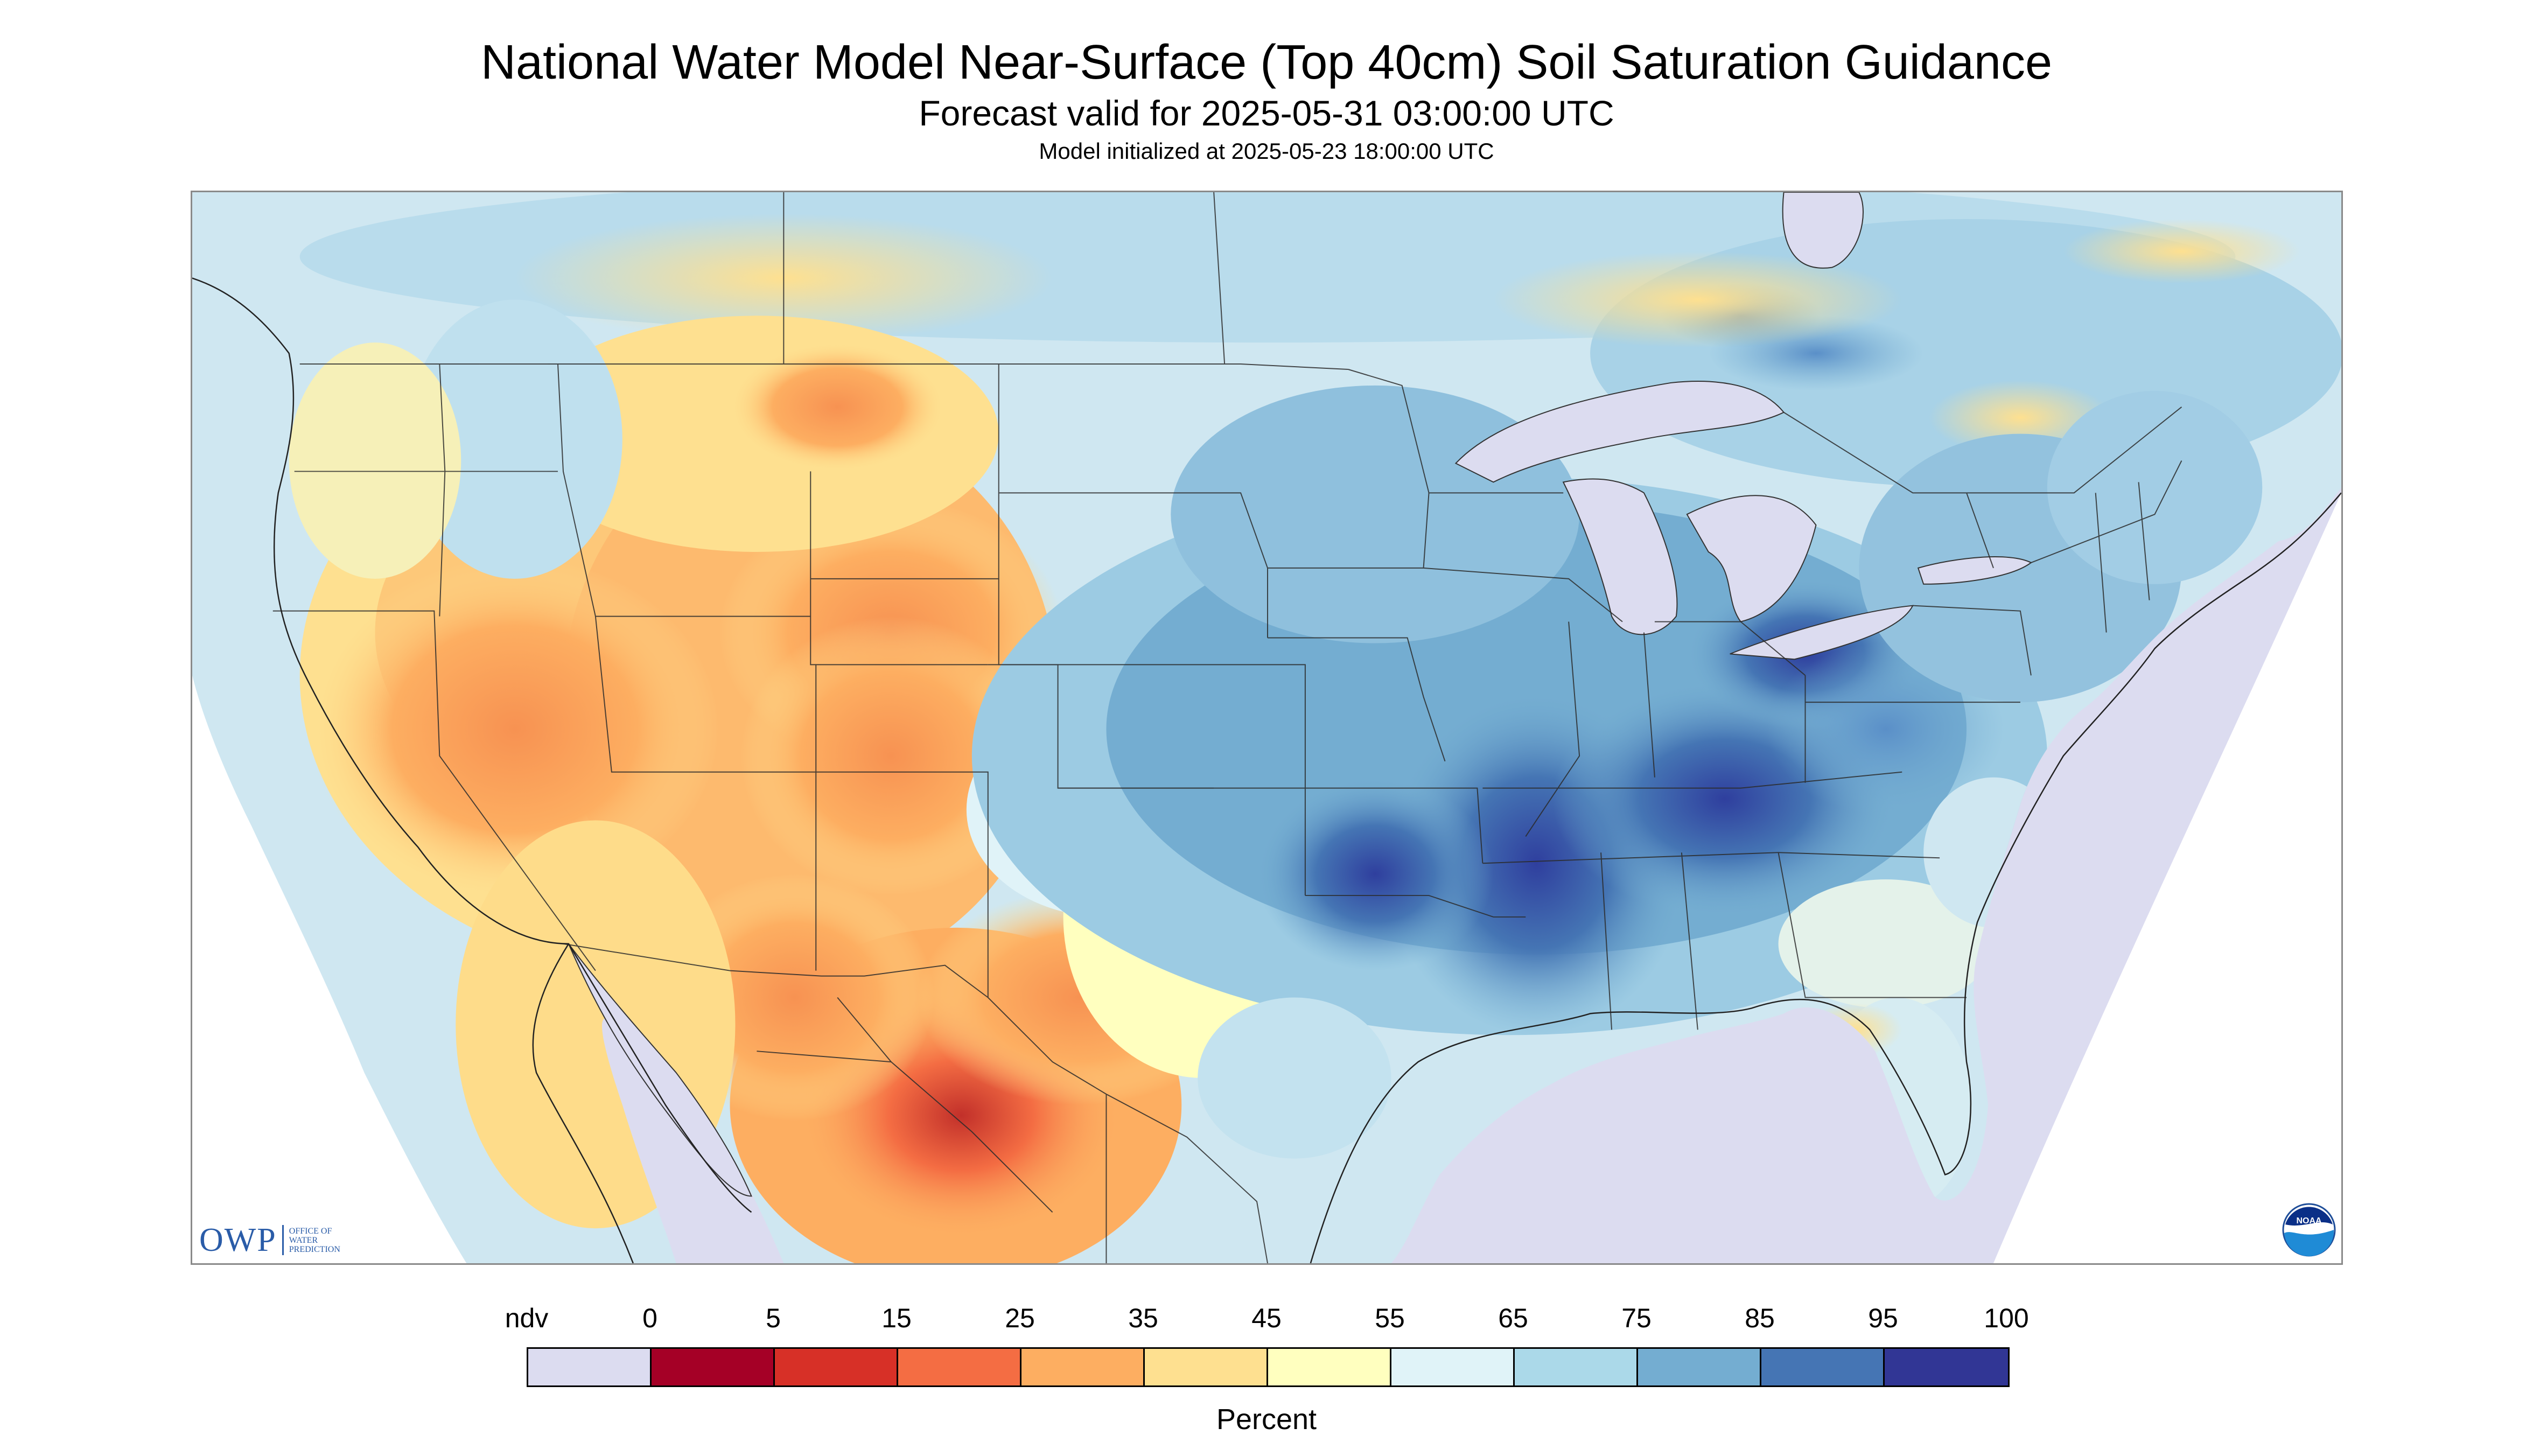  Describe the element at coordinates (2006, 1318) in the screenshot. I see `legend-label: 100` at that location.